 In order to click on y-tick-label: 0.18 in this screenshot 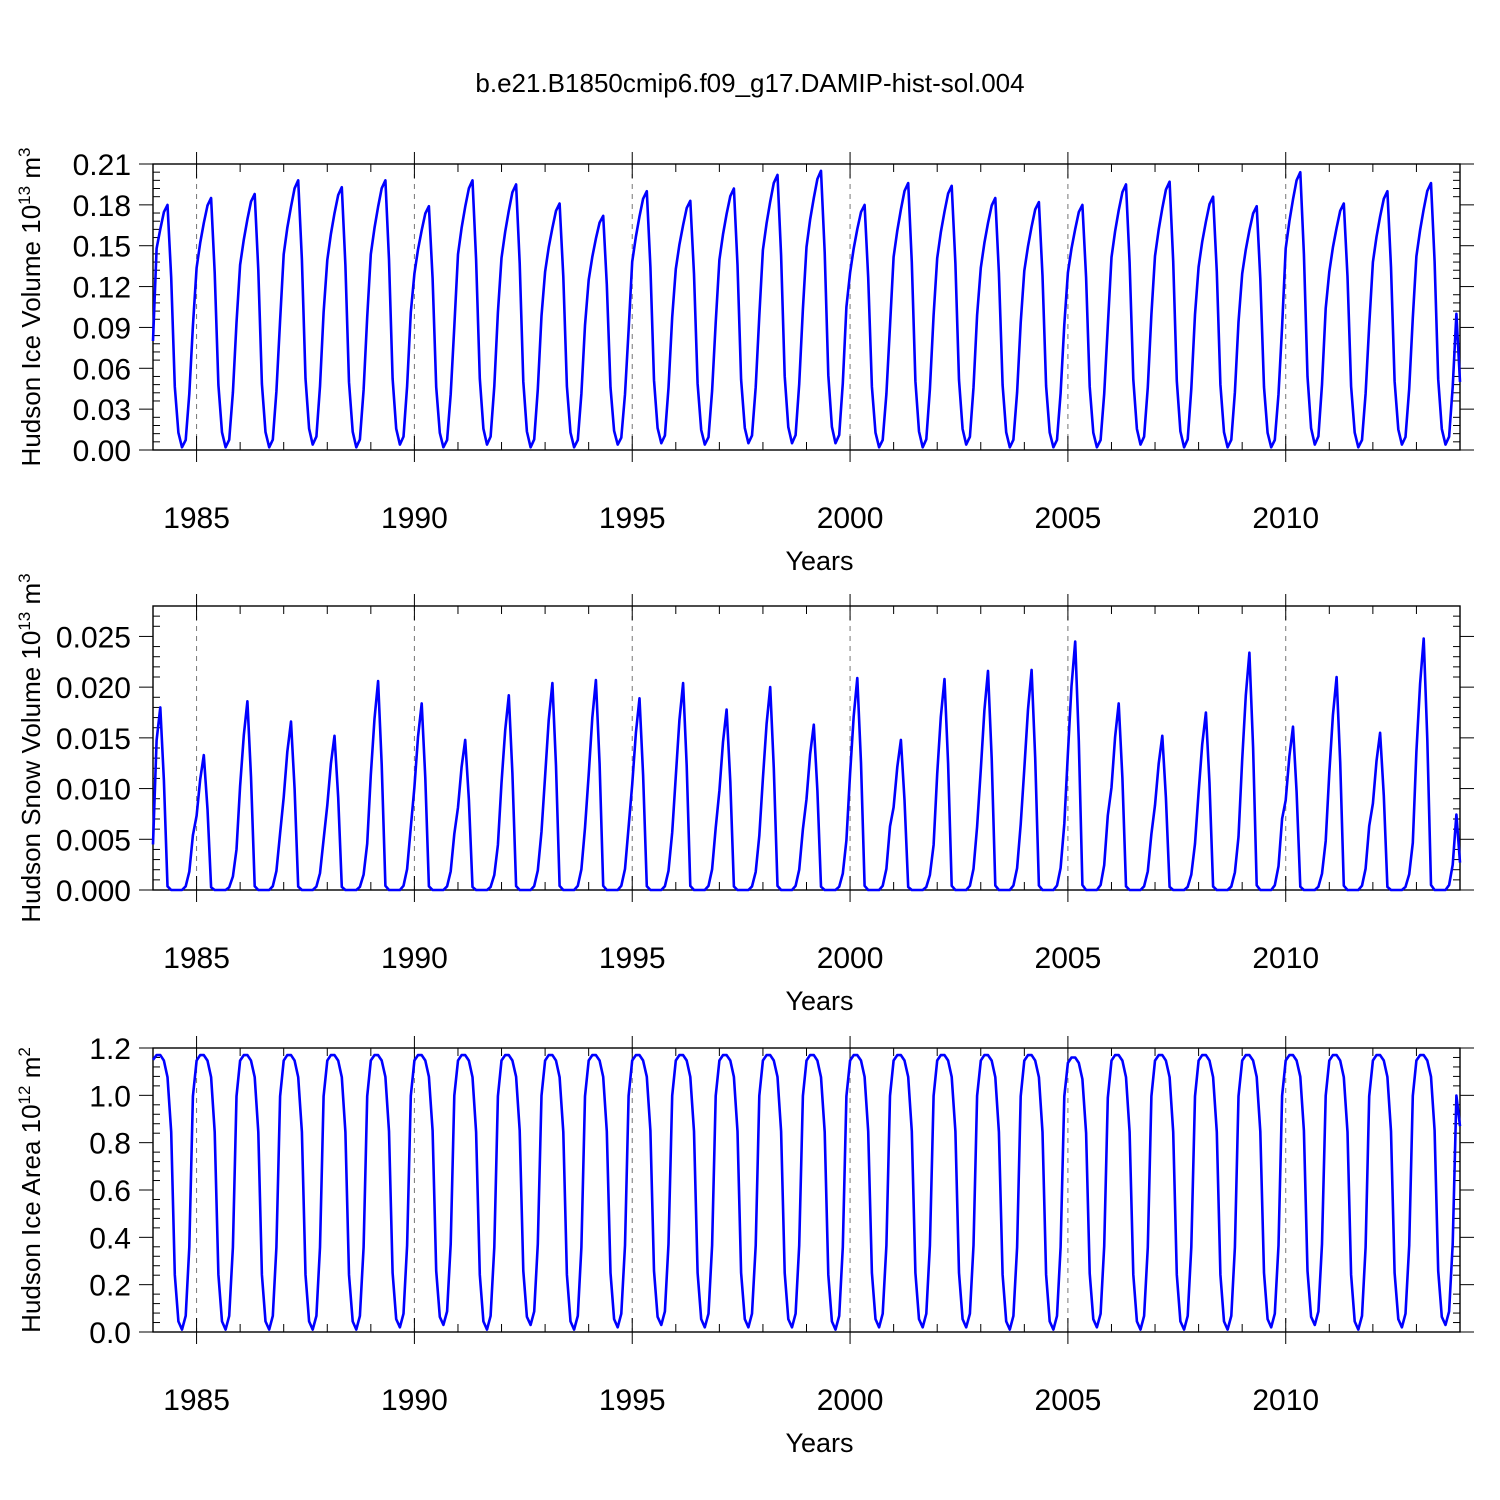, I will do `click(102, 206)`.